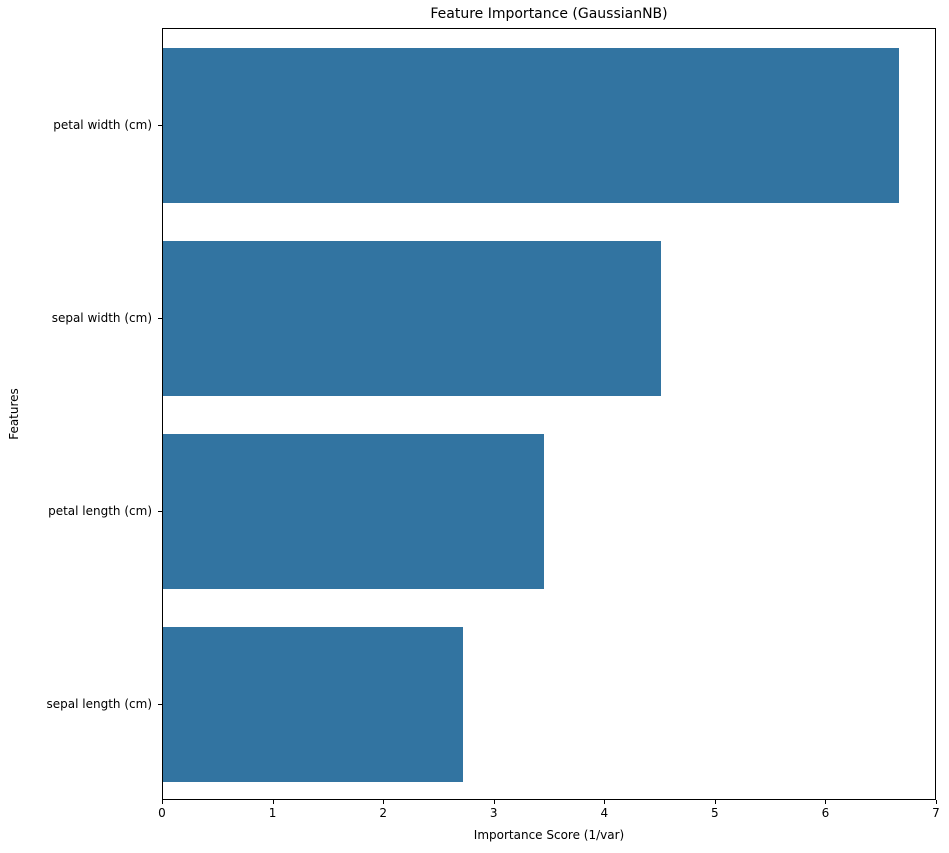  Describe the element at coordinates (99, 703) in the screenshot. I see `y-tick-label: sepal length (cm)` at that location.